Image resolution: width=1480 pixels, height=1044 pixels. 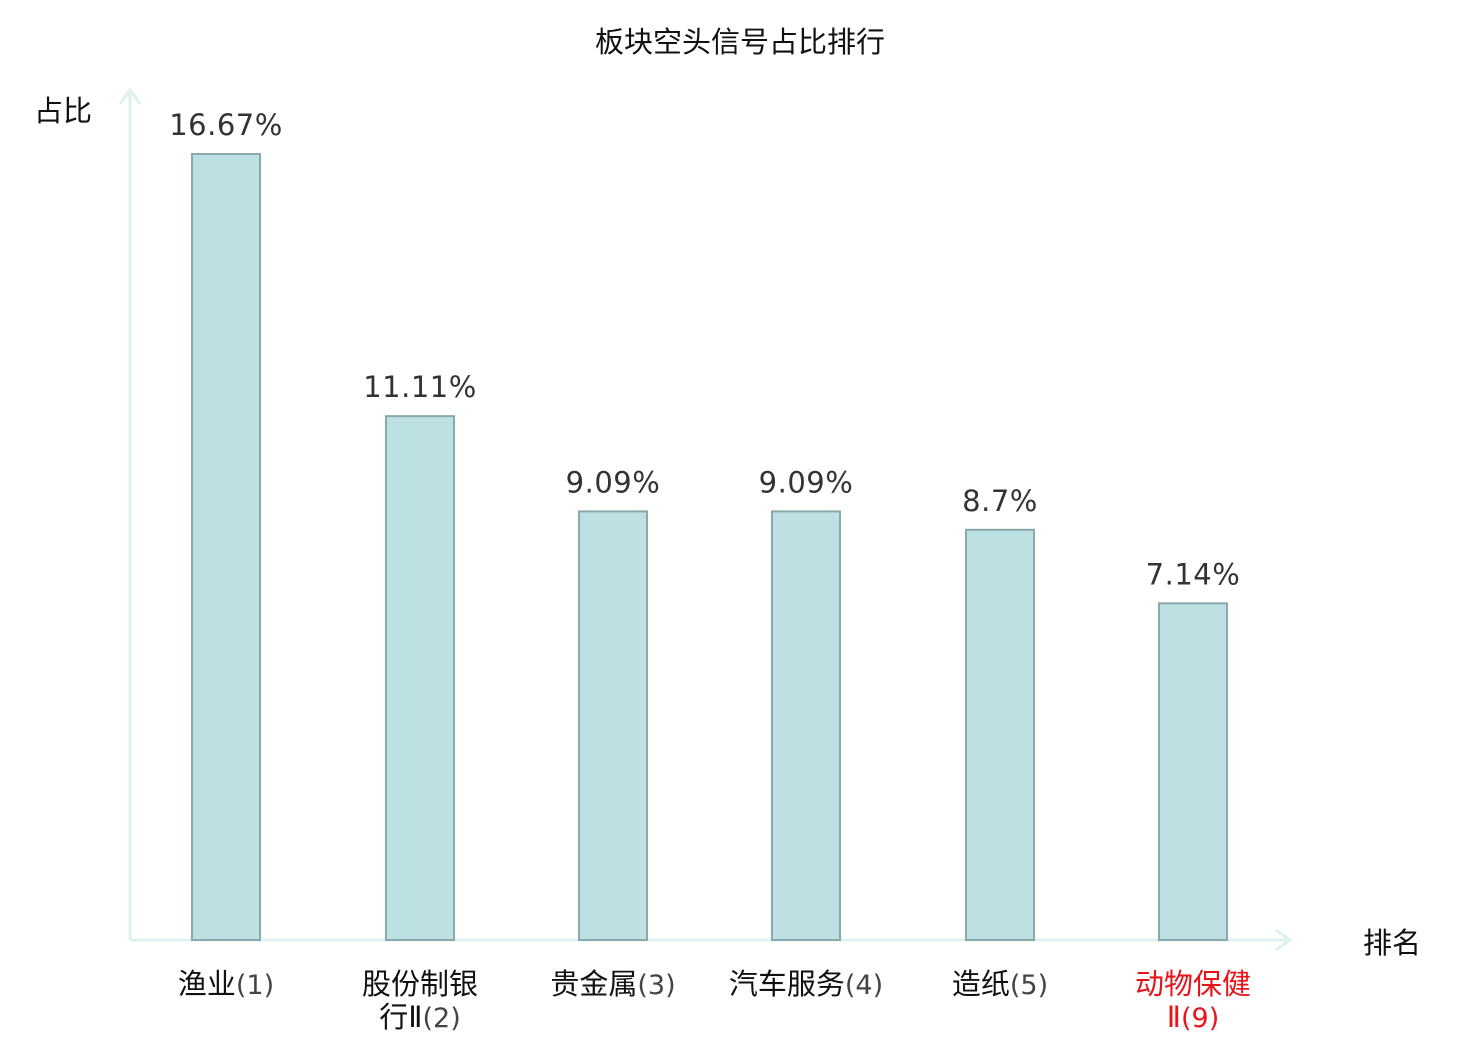 I want to click on x-tick-rank: (4), so click(x=864, y=985).